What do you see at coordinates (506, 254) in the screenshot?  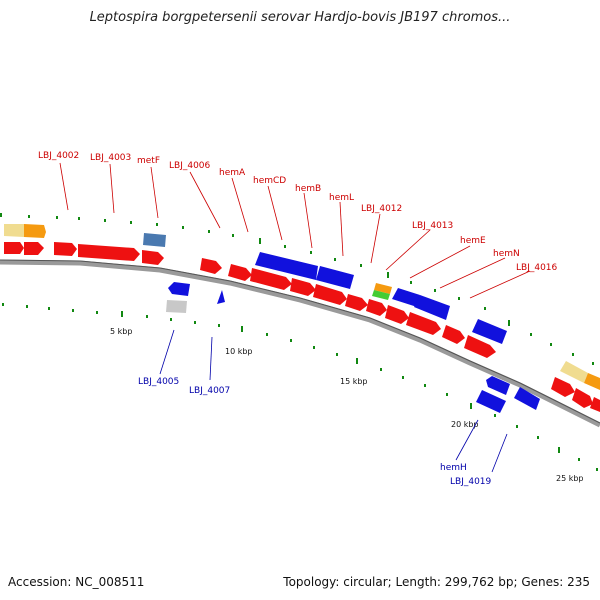 I see `gene-label-hemN: hemN` at bounding box center [506, 254].